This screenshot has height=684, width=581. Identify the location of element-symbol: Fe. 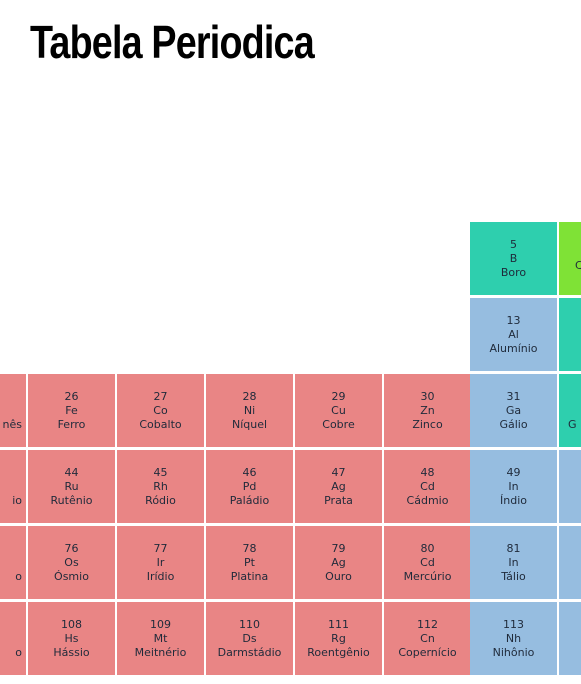
(71, 410).